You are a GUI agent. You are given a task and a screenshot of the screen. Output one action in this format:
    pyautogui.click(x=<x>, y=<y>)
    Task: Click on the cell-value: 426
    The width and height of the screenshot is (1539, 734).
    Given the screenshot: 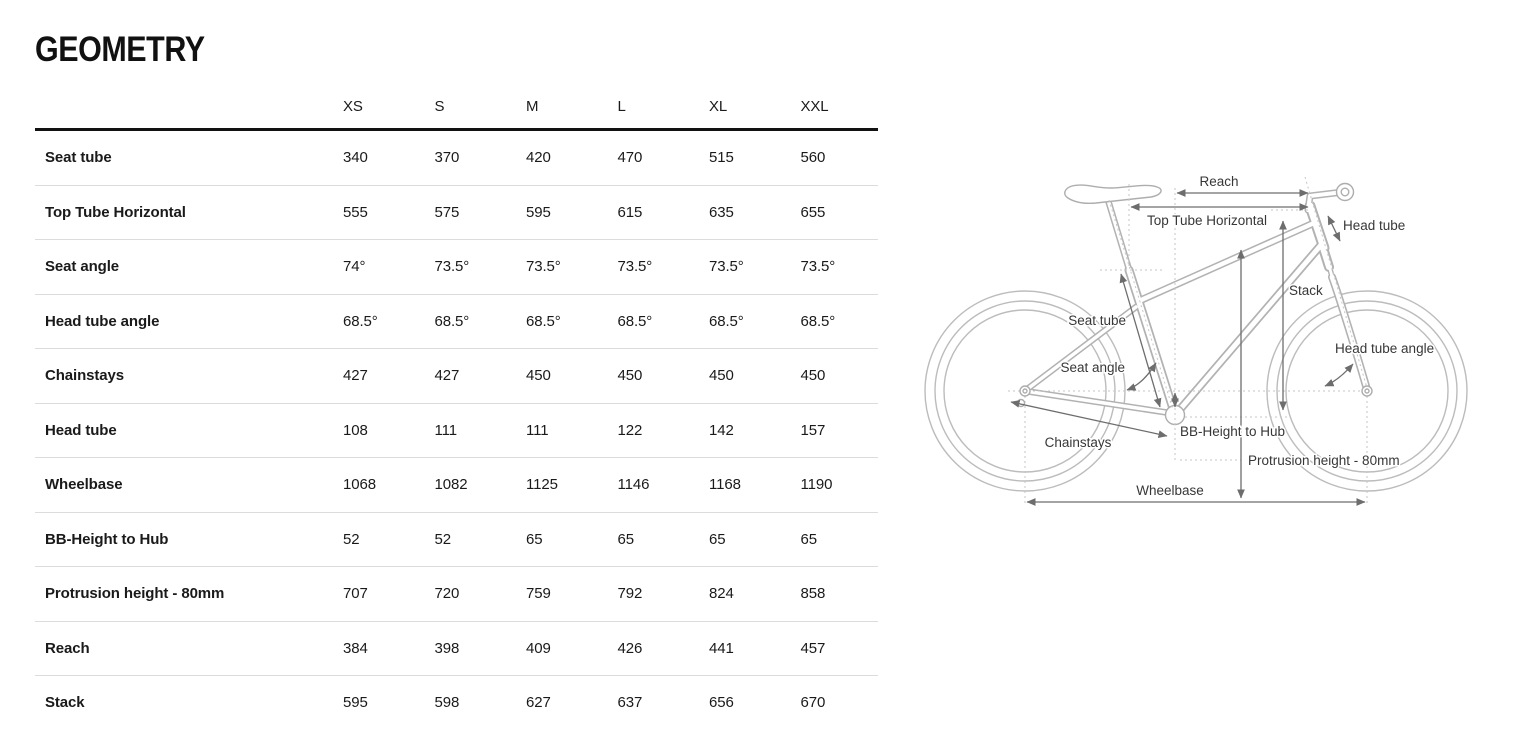 What is the action you would take?
    pyautogui.click(x=630, y=648)
    